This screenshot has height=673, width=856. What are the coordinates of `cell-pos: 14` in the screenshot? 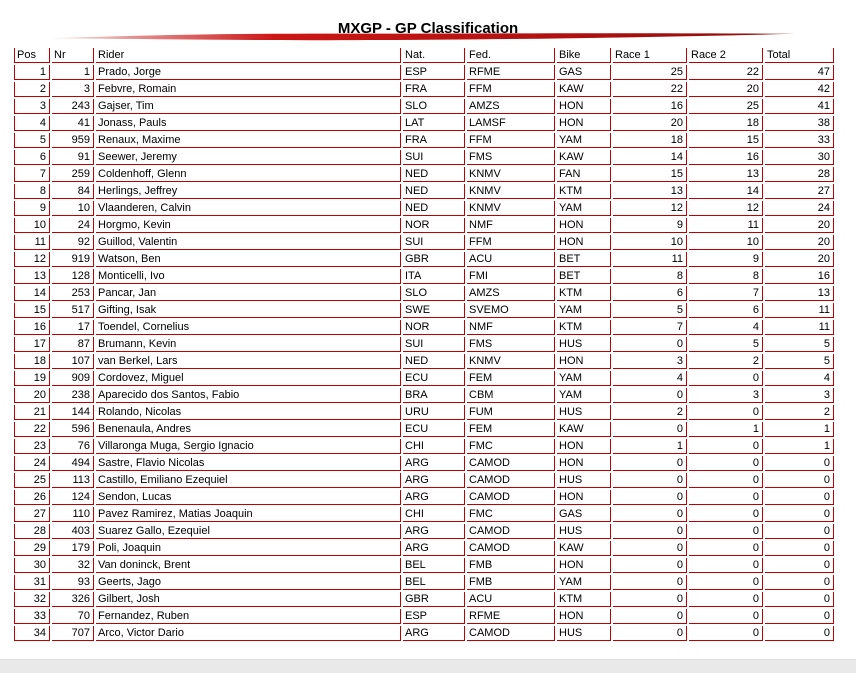 It's located at (32, 293).